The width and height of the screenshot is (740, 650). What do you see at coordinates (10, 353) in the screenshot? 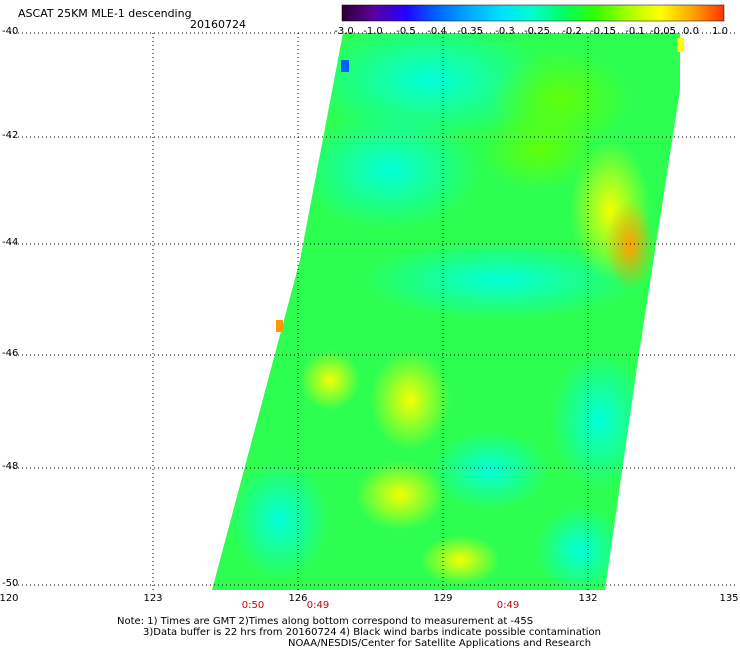
I see `lat-label: -46` at bounding box center [10, 353].